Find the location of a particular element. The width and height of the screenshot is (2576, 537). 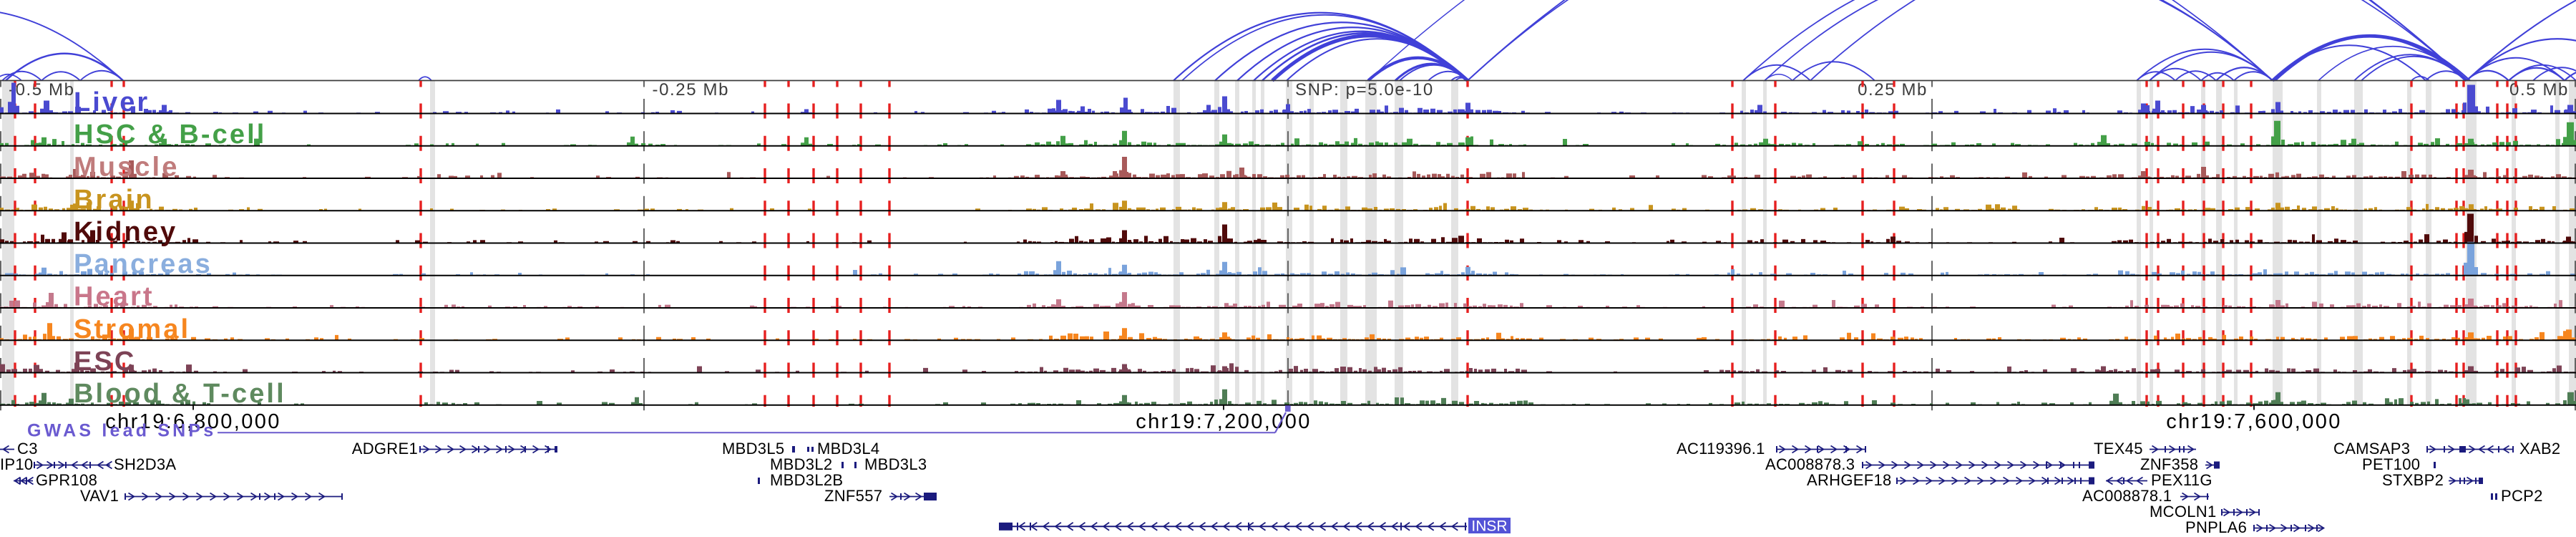

svg-text: MBD3L2 is located at coordinates (801, 464).